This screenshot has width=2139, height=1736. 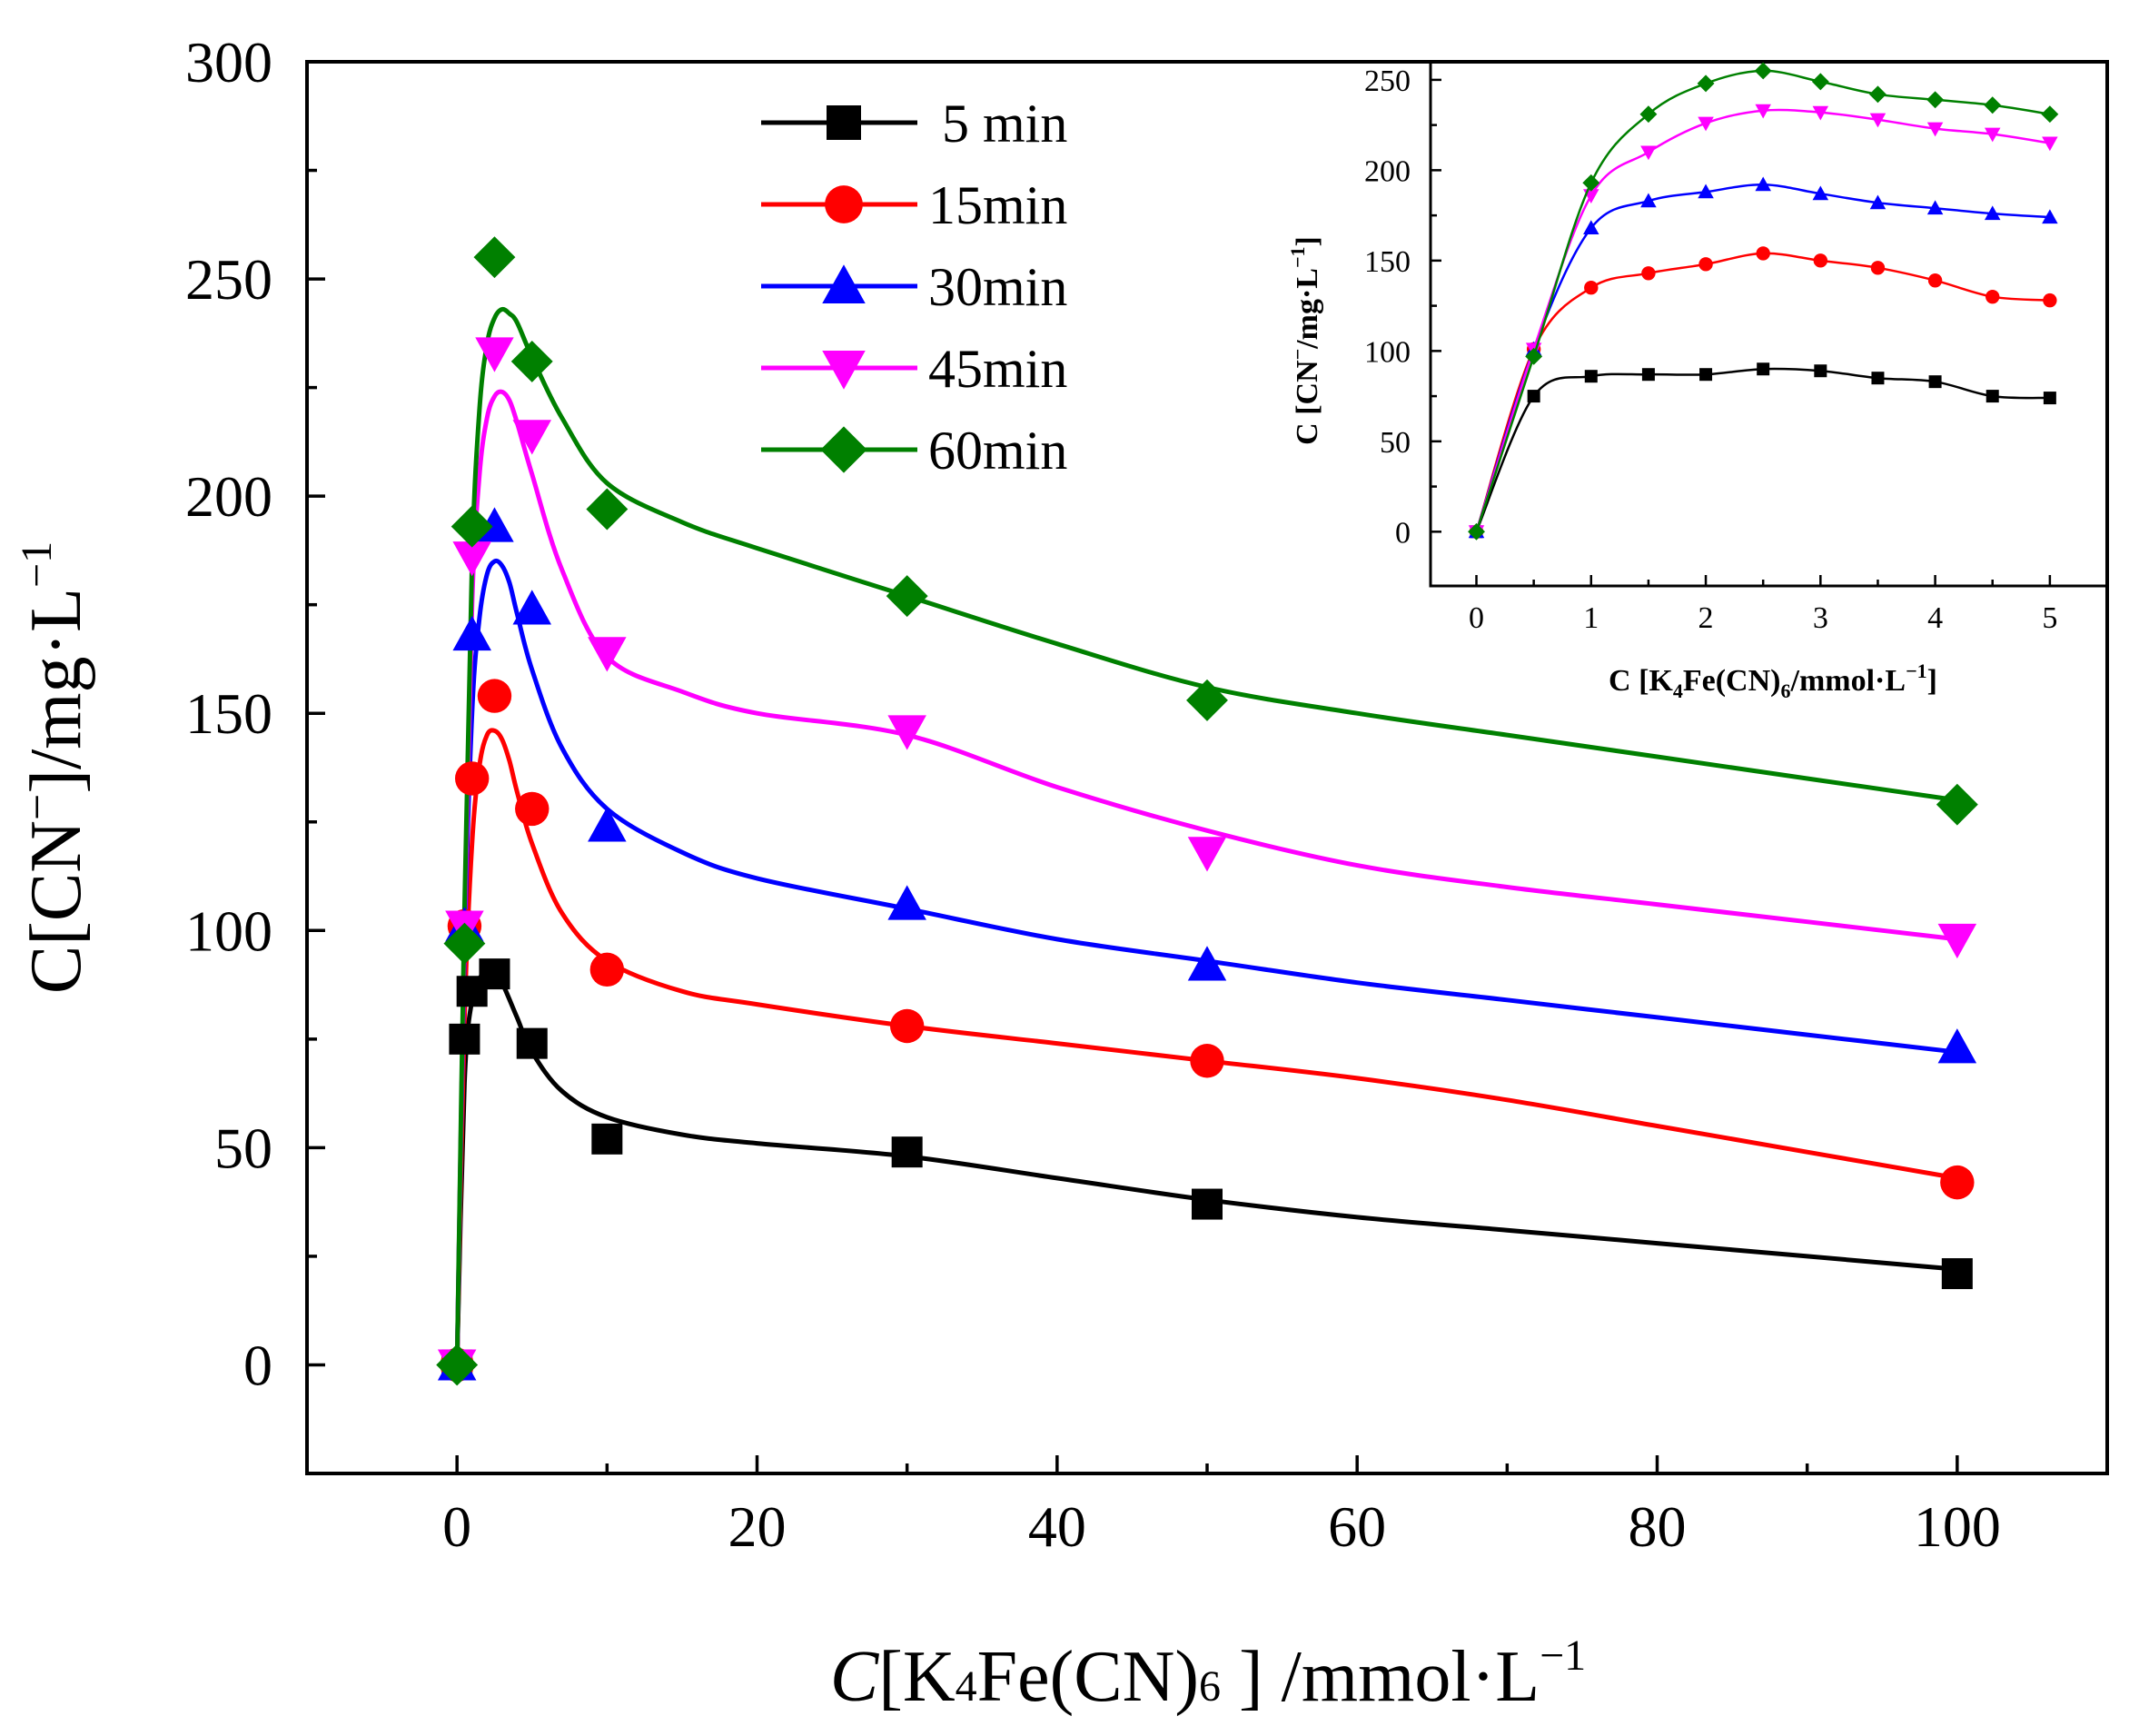 What do you see at coordinates (844, 370) in the screenshot?
I see `legend-marker` at bounding box center [844, 370].